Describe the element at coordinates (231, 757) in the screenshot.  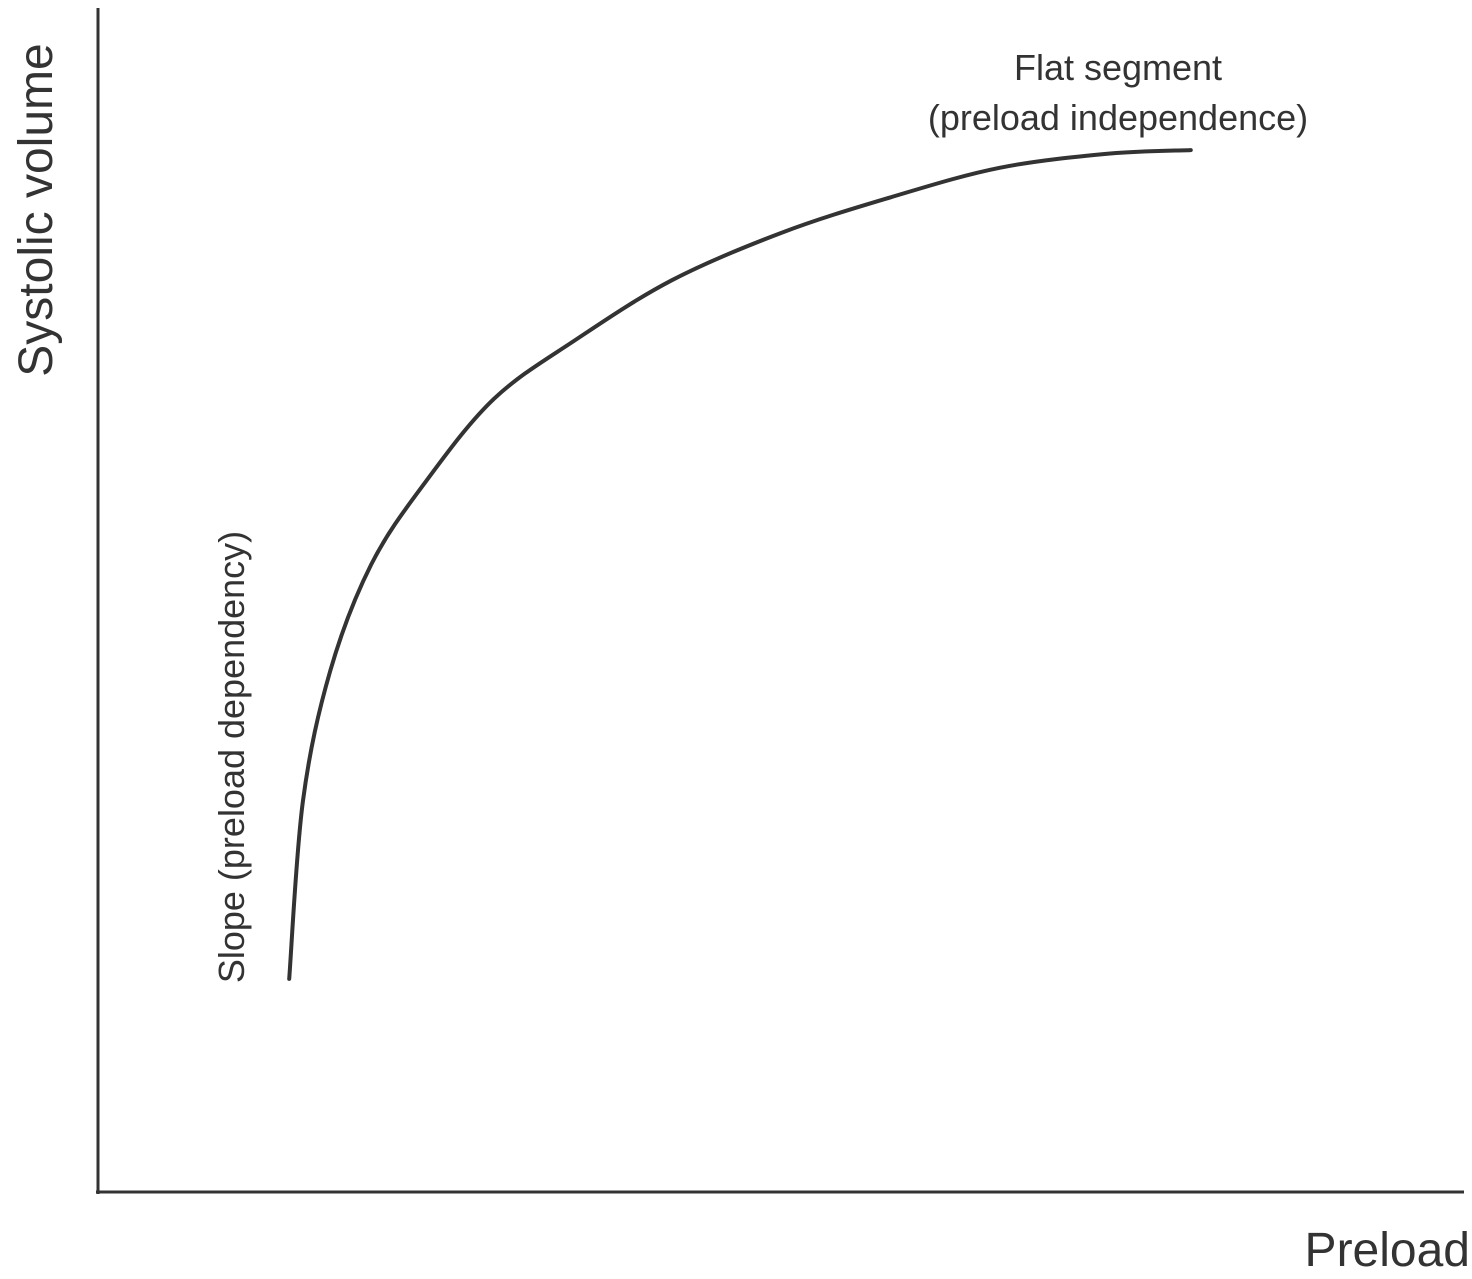
I see `annotation-slope: Slope (preload dependency)` at that location.